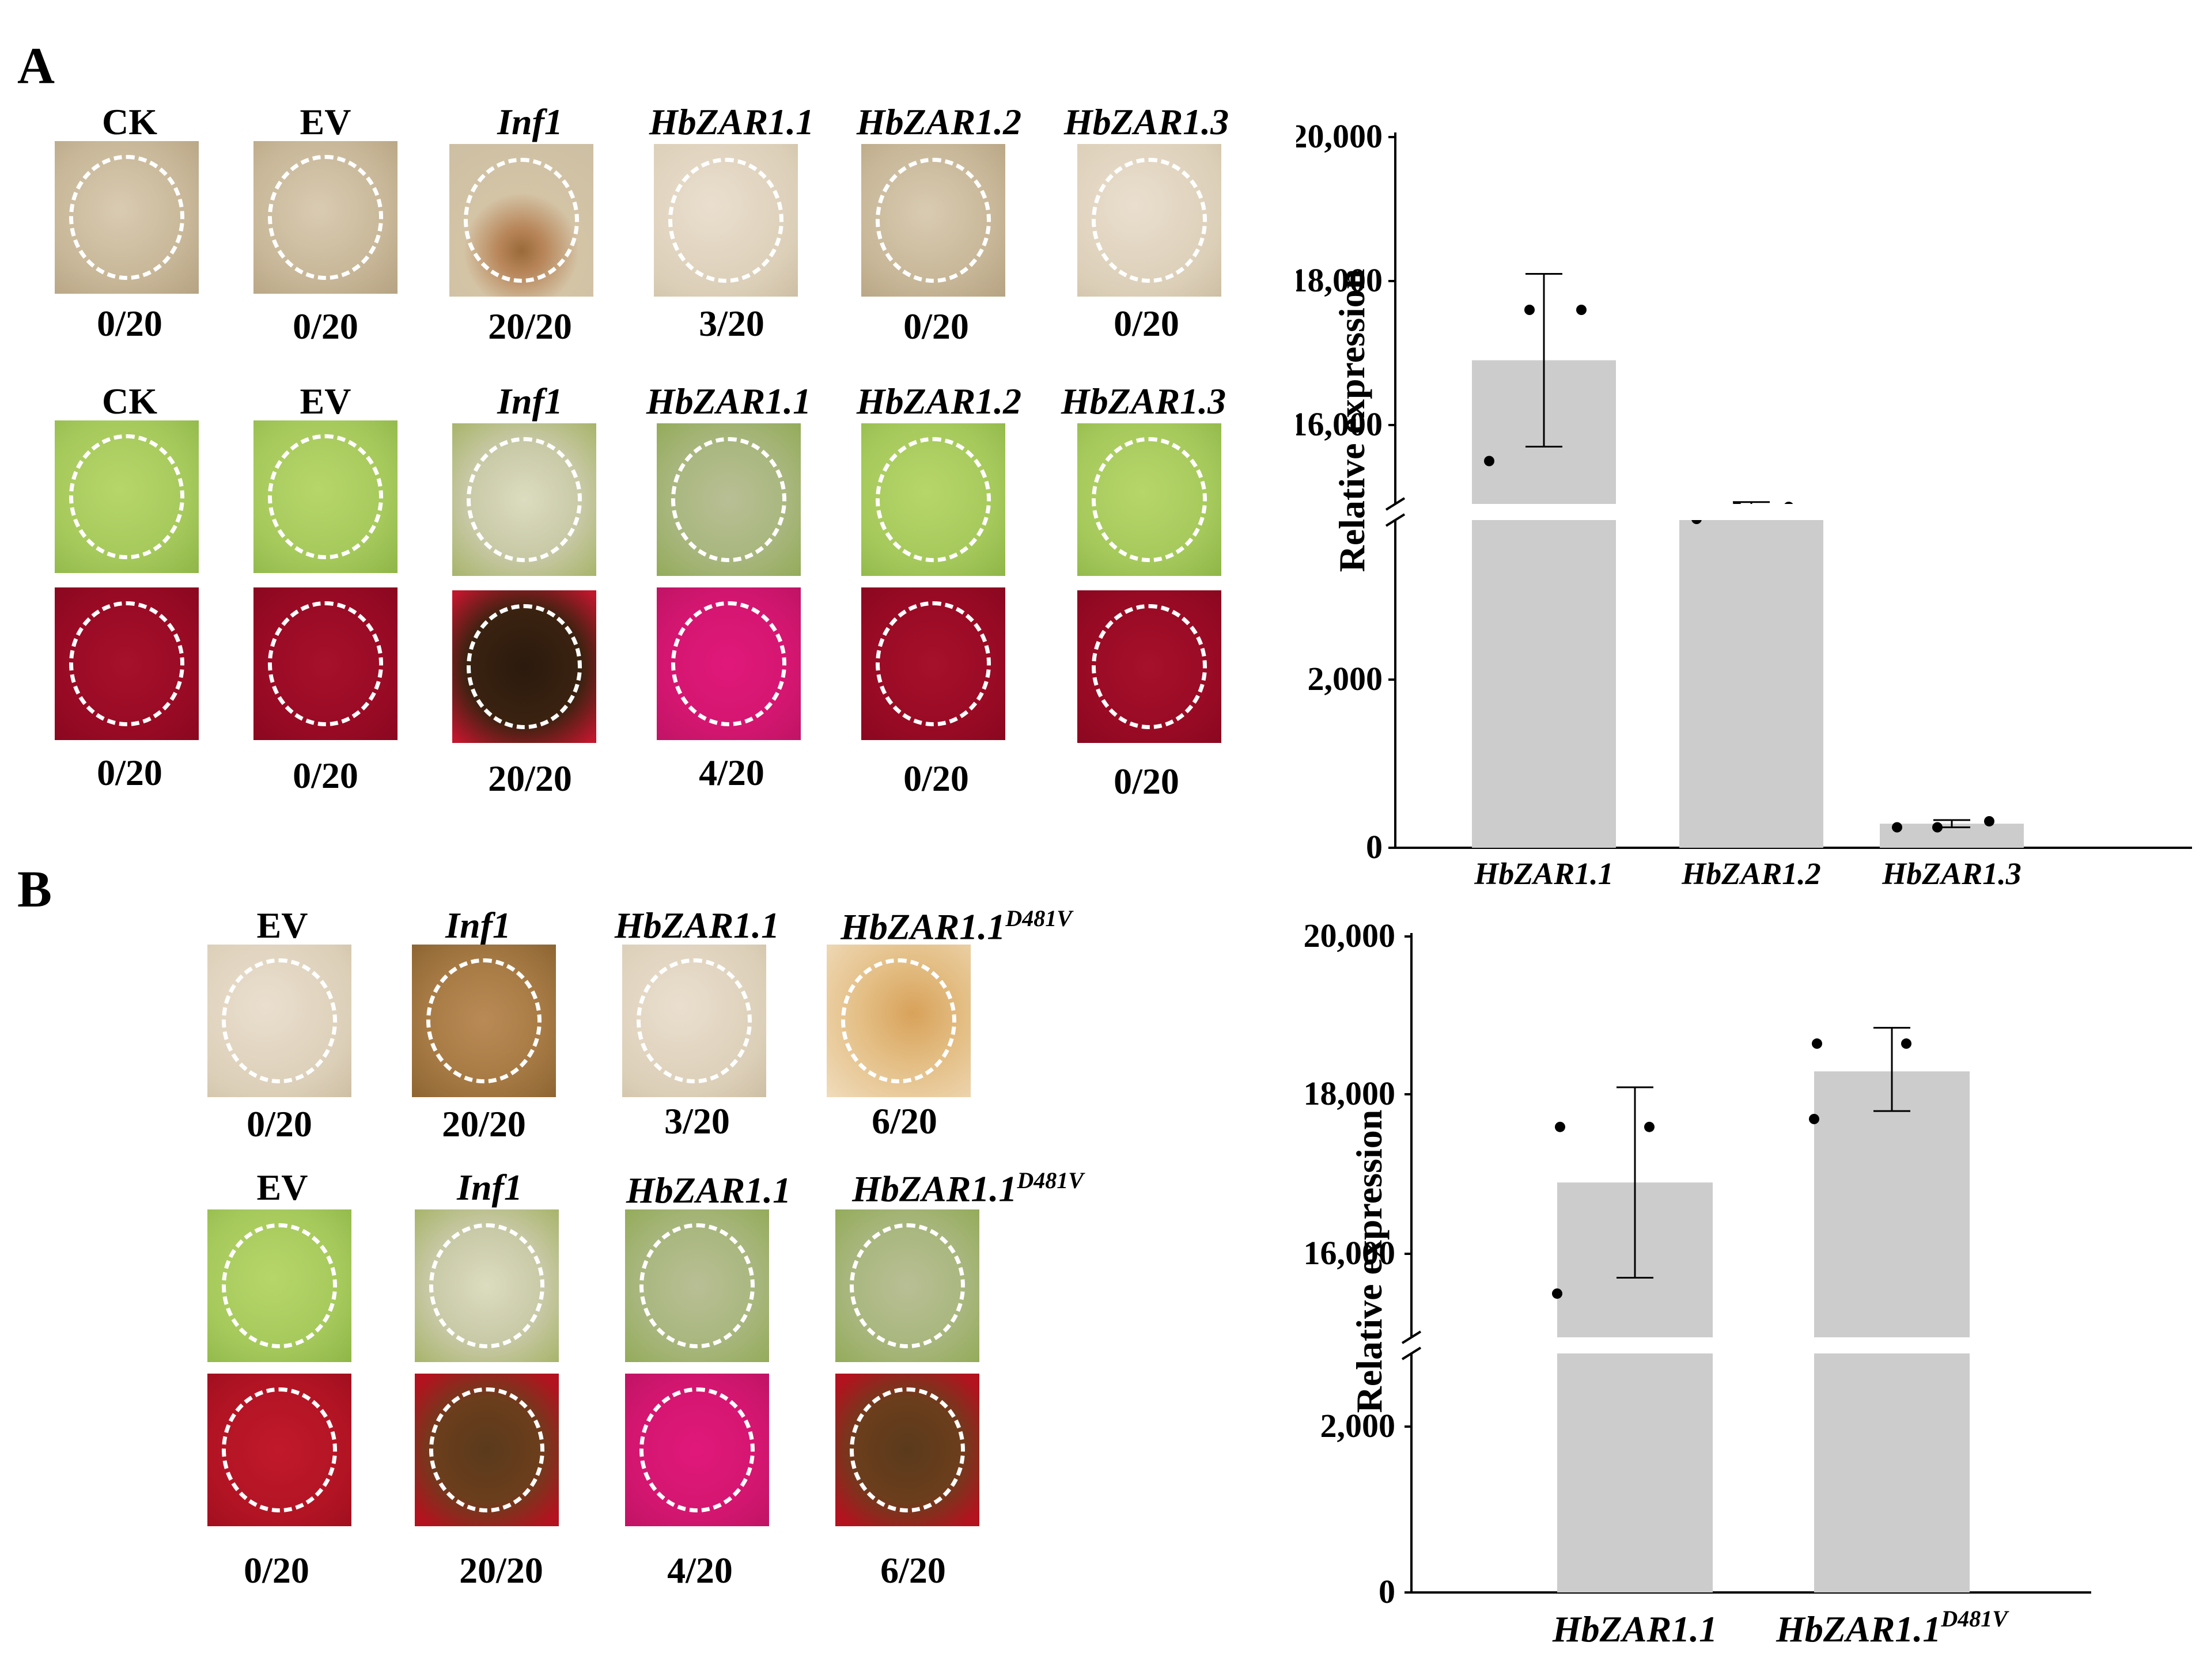 Image resolution: width=2207 pixels, height=1680 pixels. I want to click on panel-b-row2-count: 0/20, so click(276, 1570).